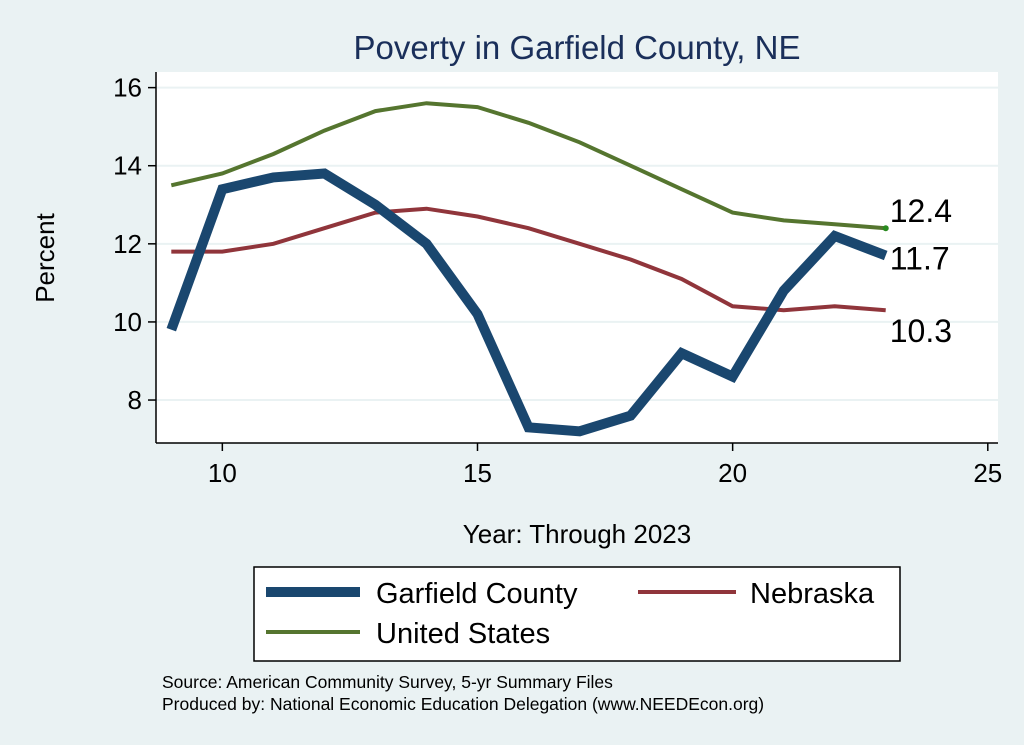 The height and width of the screenshot is (745, 1024). I want to click on y-tick-label: 16, so click(127, 88).